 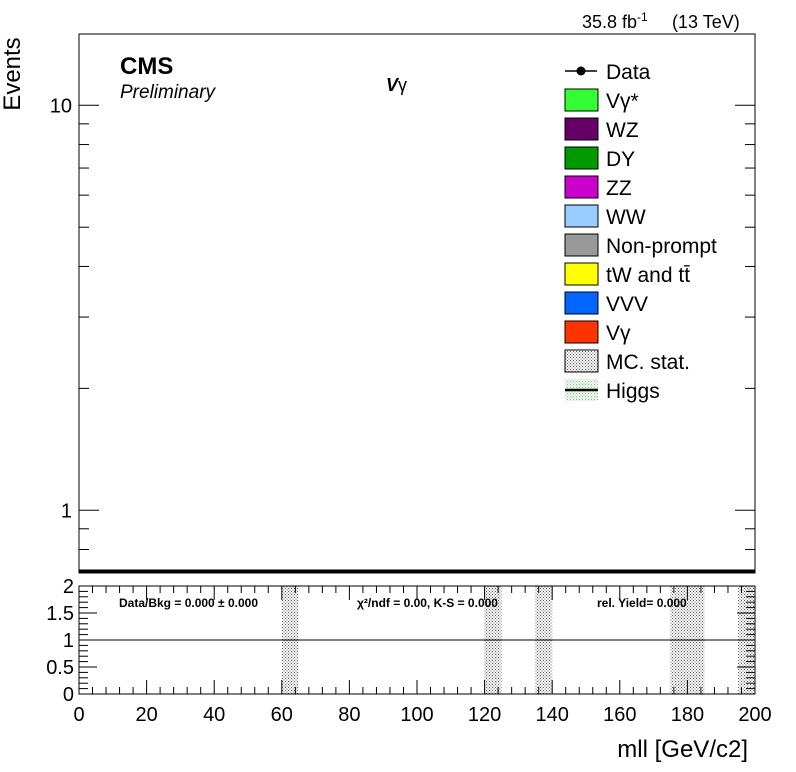 I want to click on legend-label: WZ, so click(x=622, y=130).